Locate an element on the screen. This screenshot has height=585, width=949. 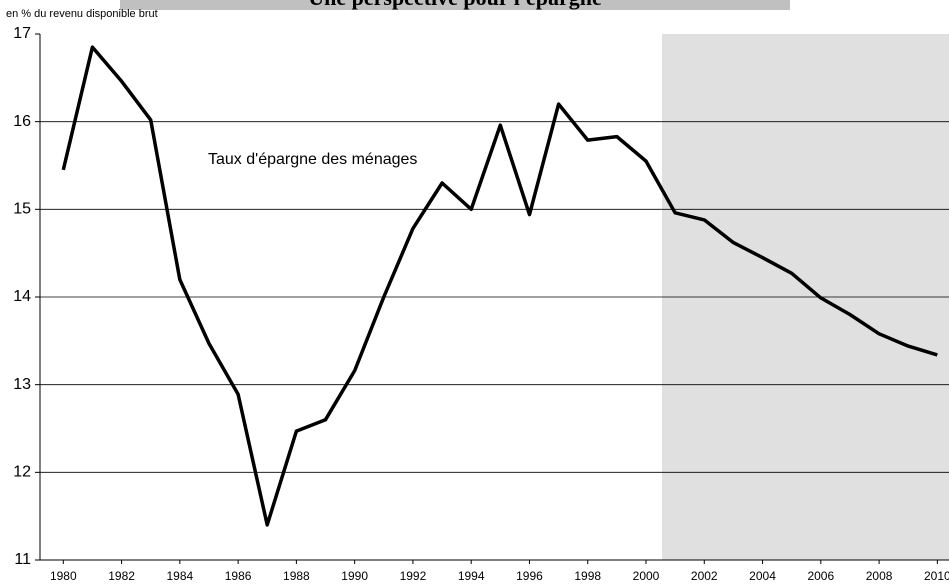
x-tick-label: 1986 is located at coordinates (238, 576).